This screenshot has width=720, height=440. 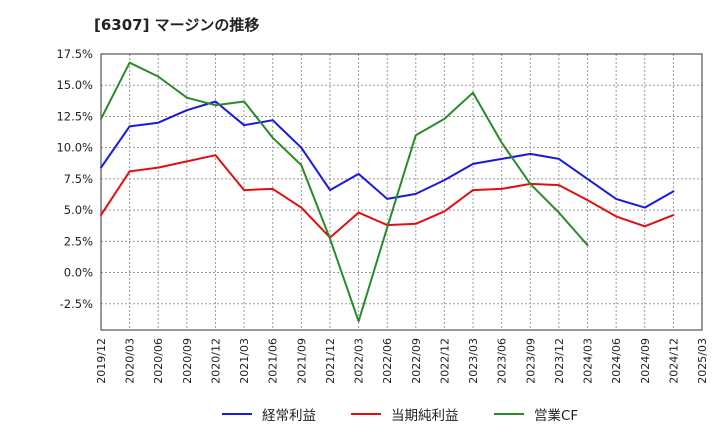 What do you see at coordinates (559, 361) in the screenshot?
I see `x-tick-label: 2023/12` at bounding box center [559, 361].